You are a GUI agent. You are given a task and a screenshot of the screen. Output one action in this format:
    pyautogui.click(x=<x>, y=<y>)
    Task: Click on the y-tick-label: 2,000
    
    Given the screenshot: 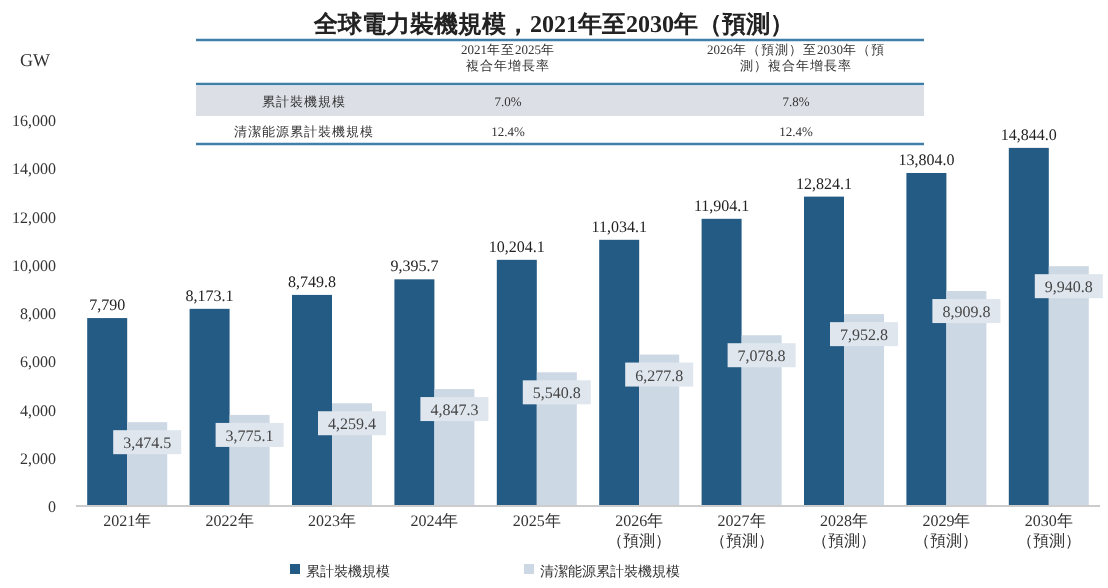 What is the action you would take?
    pyautogui.click(x=38, y=458)
    